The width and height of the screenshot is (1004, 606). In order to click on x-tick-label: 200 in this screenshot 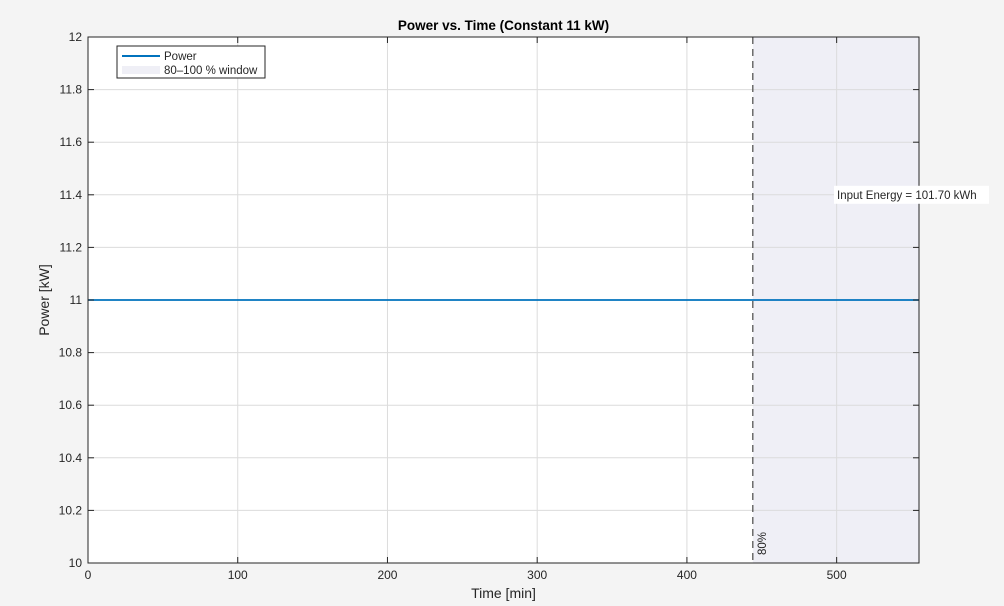, I will do `click(387, 575)`.